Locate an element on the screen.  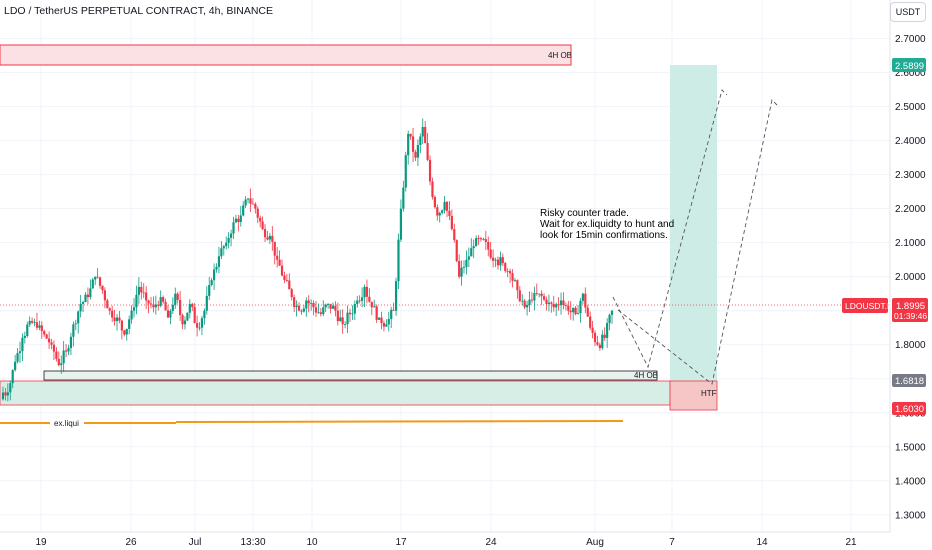
y-tick-label: 2.0000 is located at coordinates (910, 277).